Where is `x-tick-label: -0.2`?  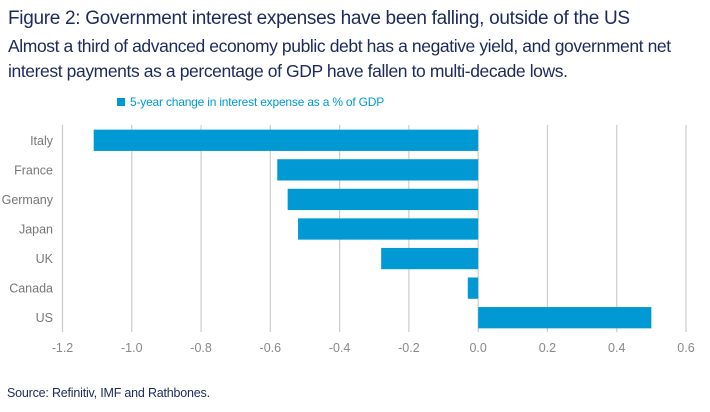 x-tick-label: -0.2 is located at coordinates (409, 348).